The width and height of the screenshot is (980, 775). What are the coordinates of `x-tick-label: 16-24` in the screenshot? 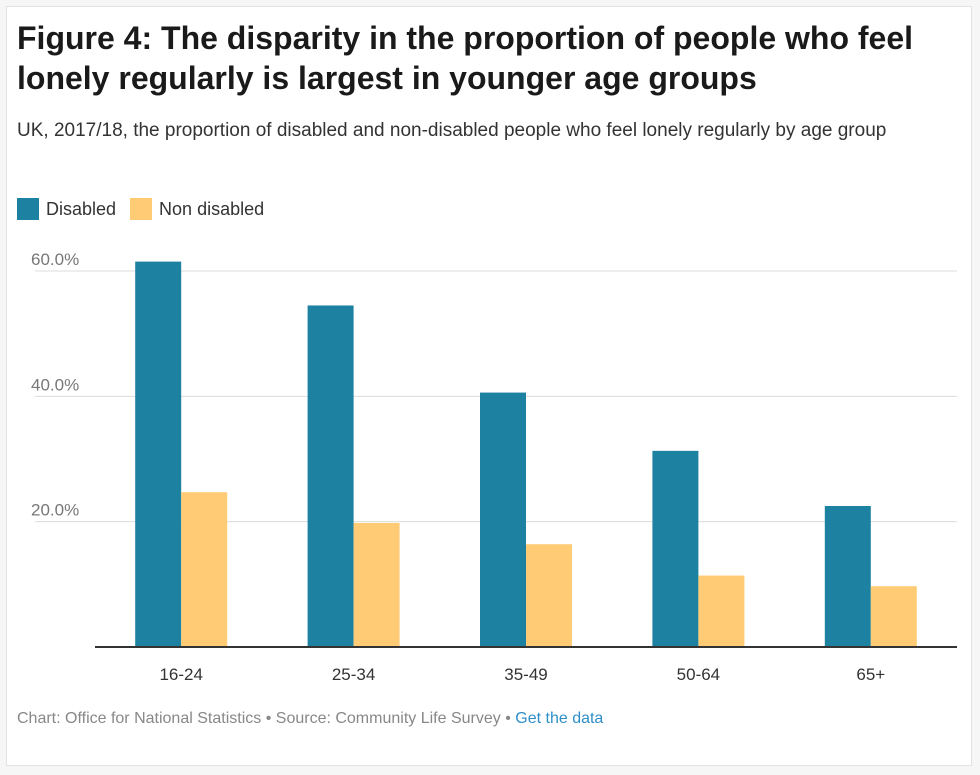 It's located at (180, 674).